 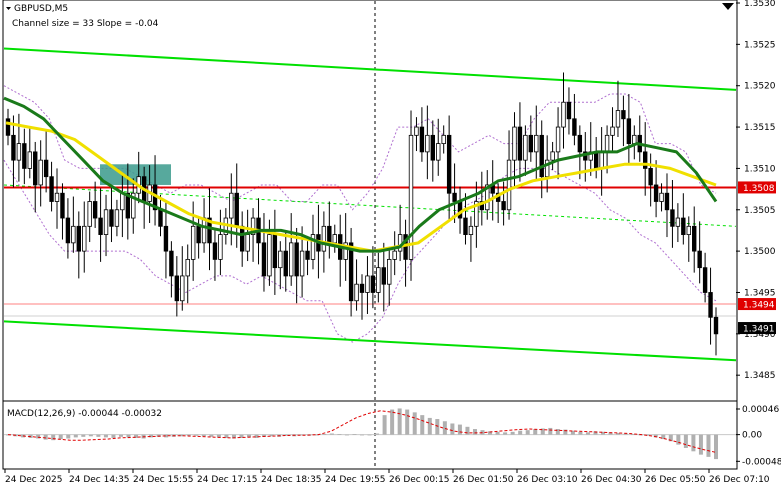 What do you see at coordinates (752, 436) in the screenshot?
I see `macd-tick-label: 0.00` at bounding box center [752, 436].